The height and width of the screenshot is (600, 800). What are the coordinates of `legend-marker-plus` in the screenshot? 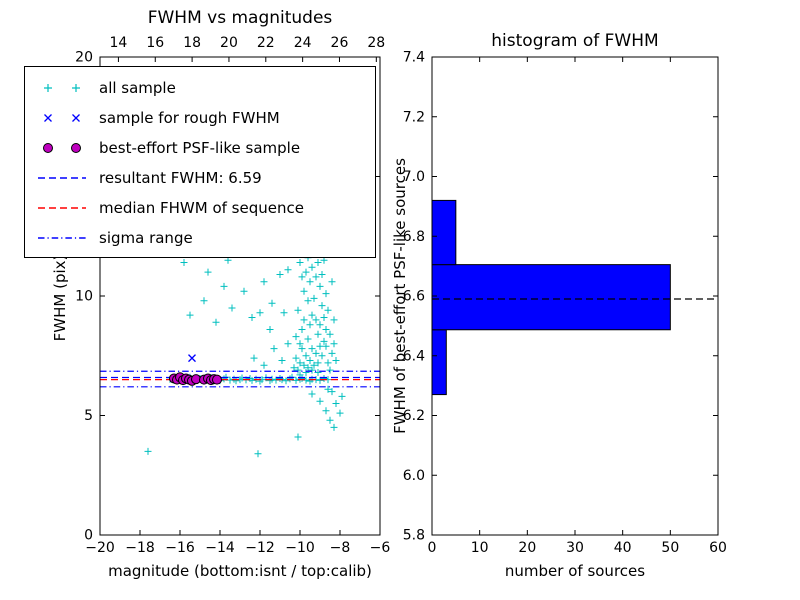 It's located at (62, 88).